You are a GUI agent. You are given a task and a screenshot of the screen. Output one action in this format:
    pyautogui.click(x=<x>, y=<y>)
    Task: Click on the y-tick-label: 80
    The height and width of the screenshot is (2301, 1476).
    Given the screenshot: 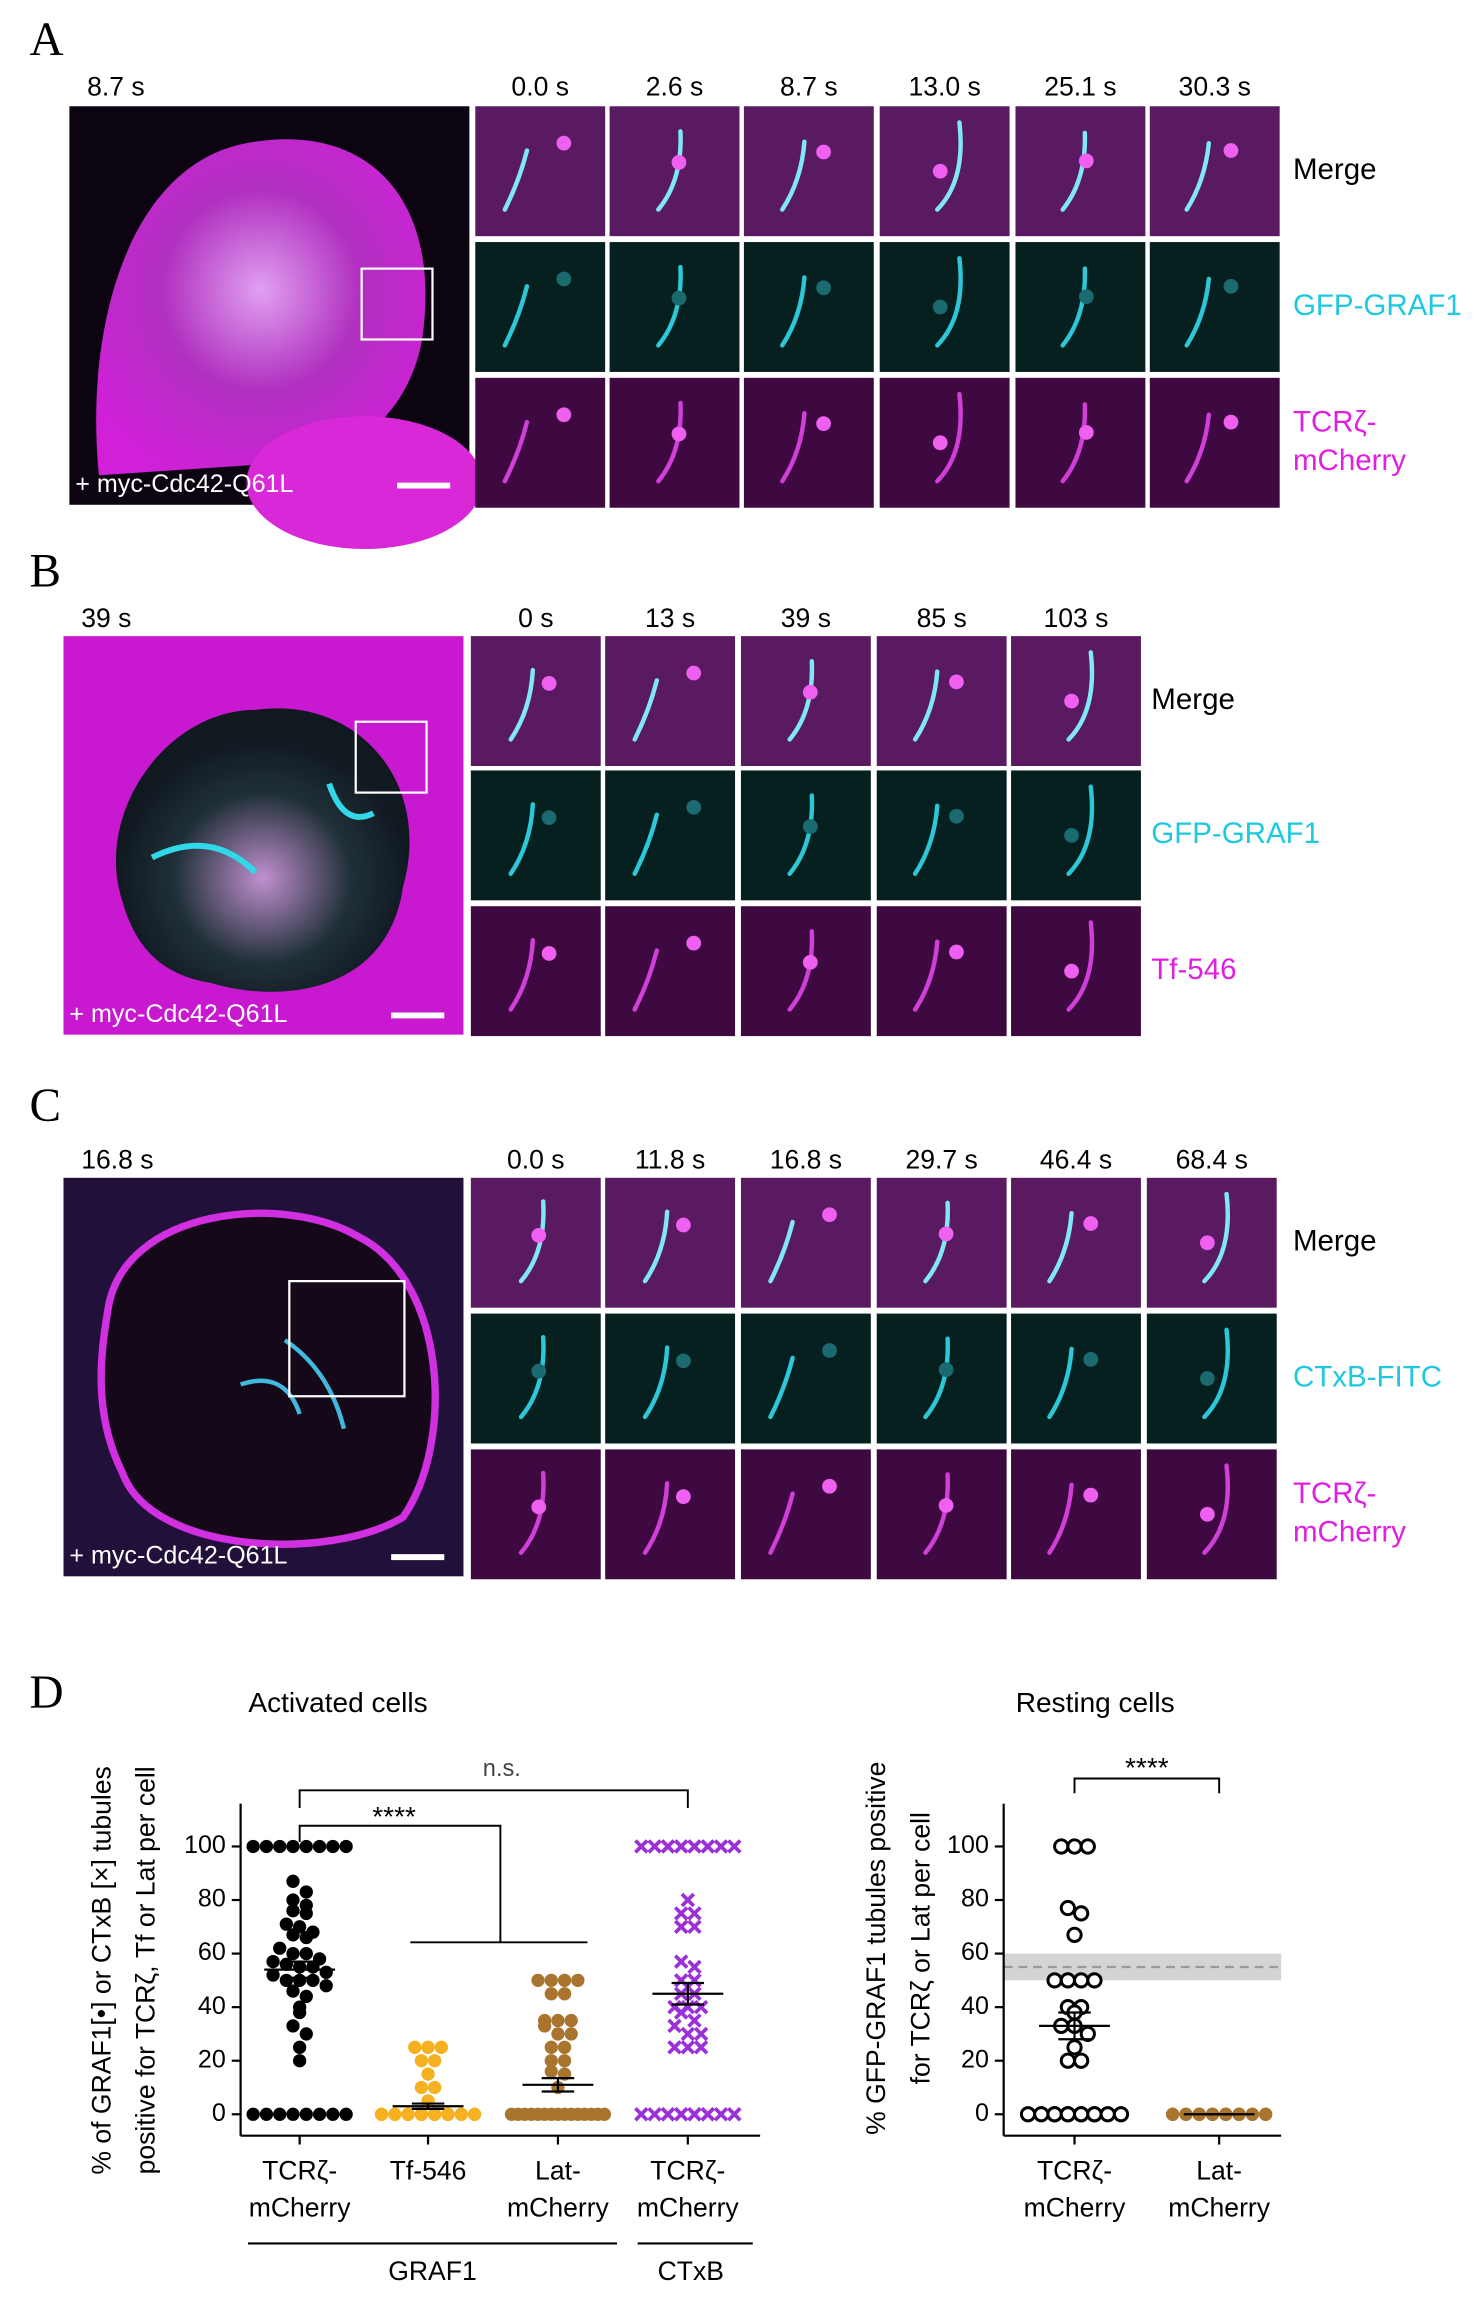 What is the action you would take?
    pyautogui.click(x=975, y=1899)
    